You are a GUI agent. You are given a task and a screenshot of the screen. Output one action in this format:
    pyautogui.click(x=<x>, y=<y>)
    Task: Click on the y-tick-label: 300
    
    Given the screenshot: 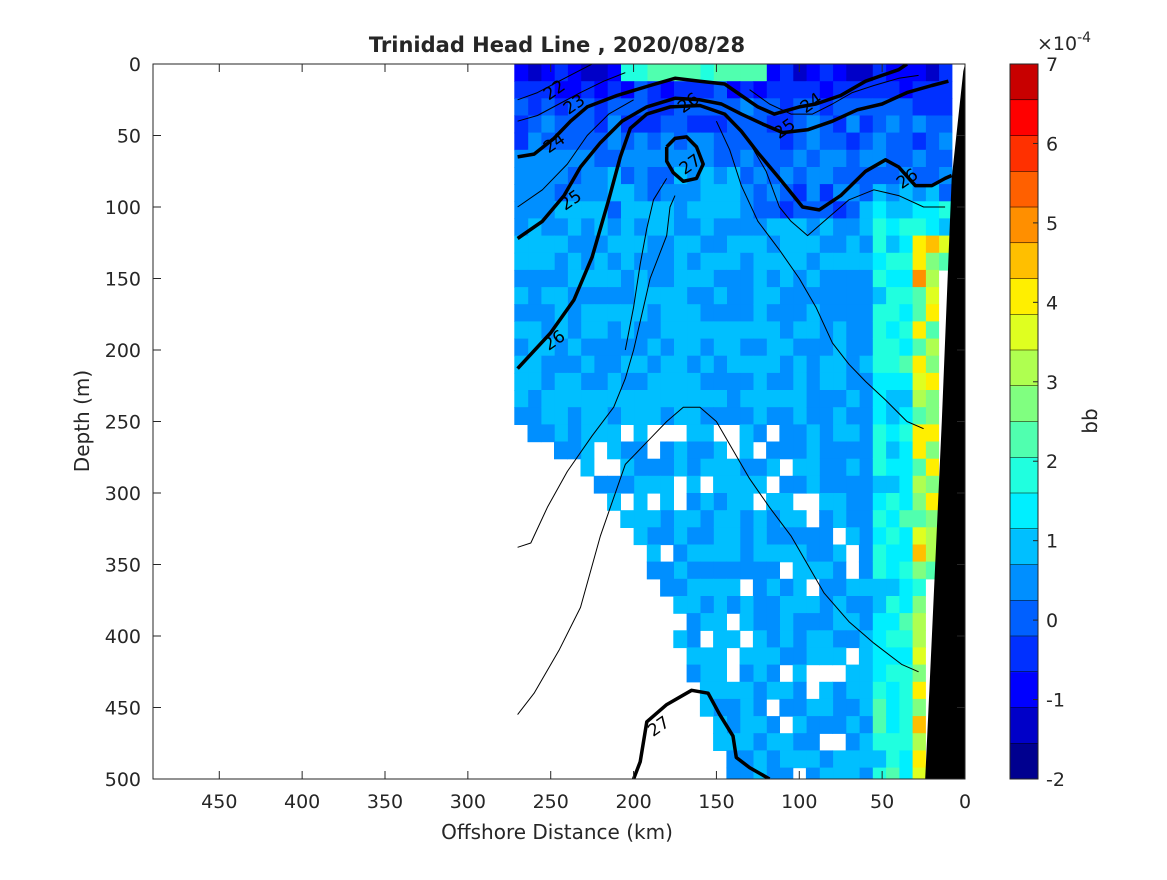 What is the action you would take?
    pyautogui.click(x=123, y=494)
    